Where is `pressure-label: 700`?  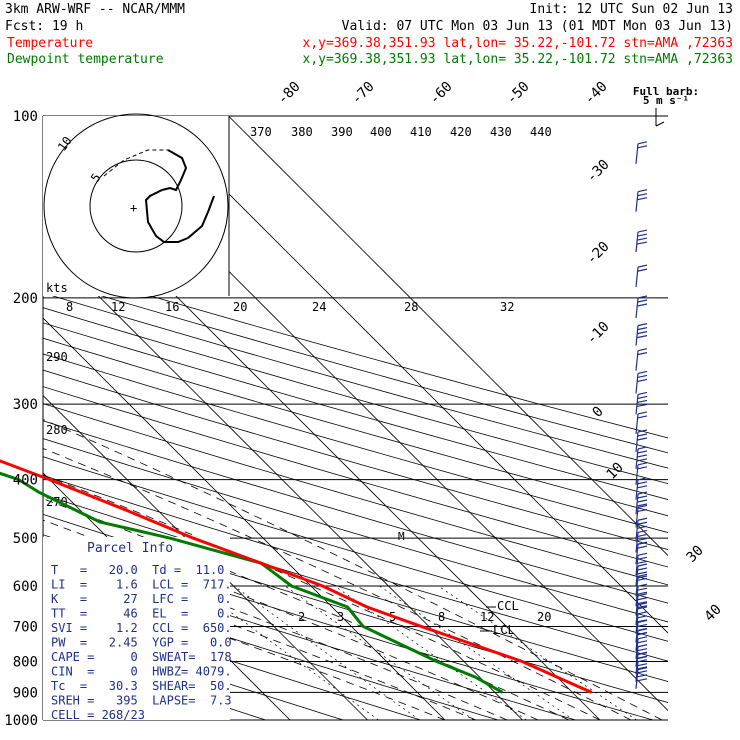 pressure-label: 700 is located at coordinates (25, 627).